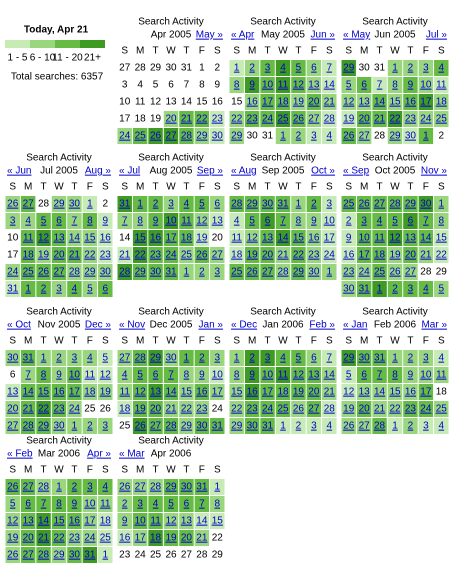 The height and width of the screenshot is (569, 450). What do you see at coordinates (19, 325) in the screenshot?
I see `prev-month-link: « Oct` at bounding box center [19, 325].